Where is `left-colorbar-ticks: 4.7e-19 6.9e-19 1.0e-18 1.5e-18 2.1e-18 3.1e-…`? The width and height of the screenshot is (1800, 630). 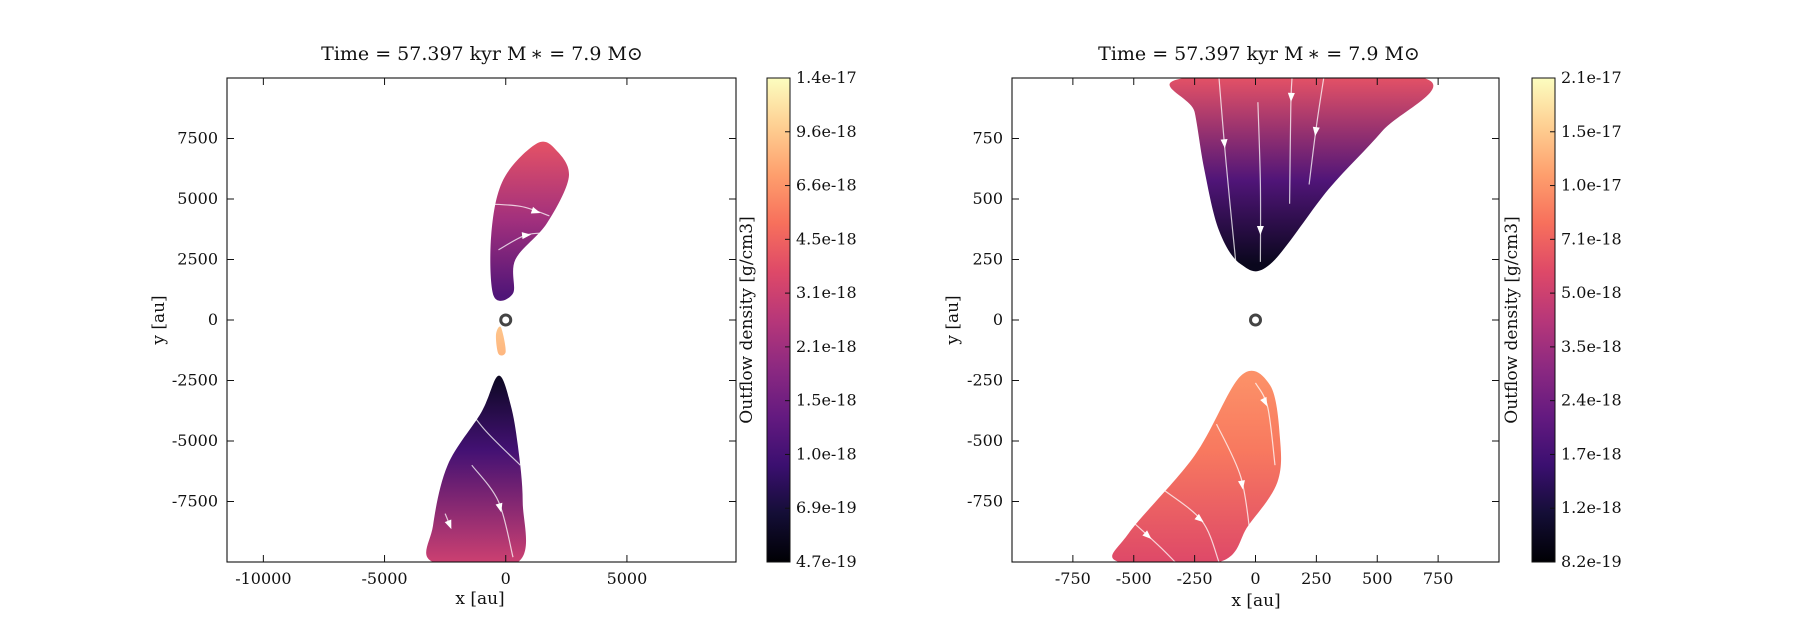
left-colorbar-ticks: 4.7e-19 6.9e-19 1.0e-18 1.5e-18 2.1e-18 3.1e-… is located at coordinates (821, 319).